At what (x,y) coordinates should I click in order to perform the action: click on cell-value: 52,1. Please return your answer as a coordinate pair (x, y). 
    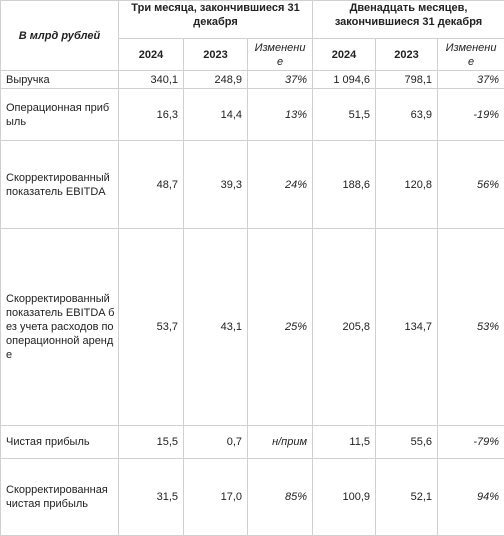
    Looking at the image, I should click on (407, 497).